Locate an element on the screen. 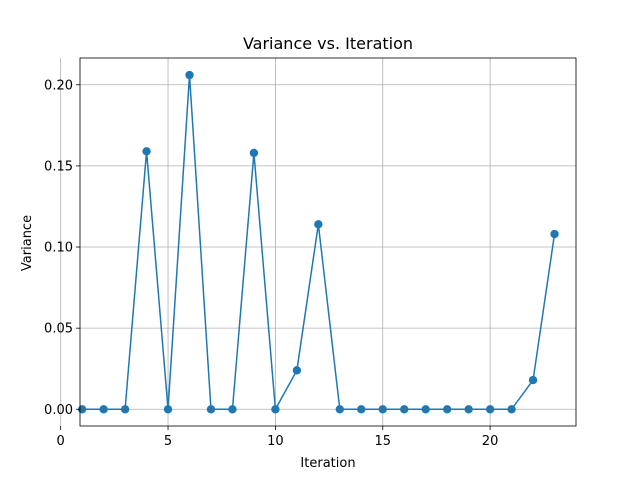  y-tick-label: 0.00 is located at coordinates (58, 410).